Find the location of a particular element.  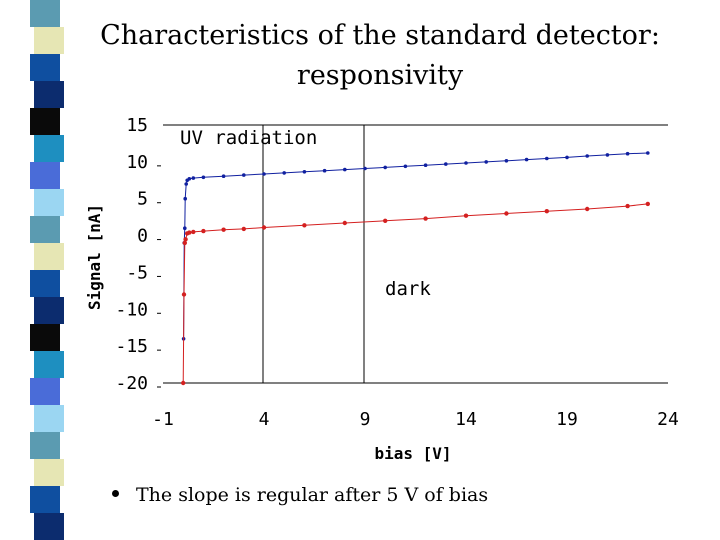

y-tick-label: 5 is located at coordinates (142, 199).